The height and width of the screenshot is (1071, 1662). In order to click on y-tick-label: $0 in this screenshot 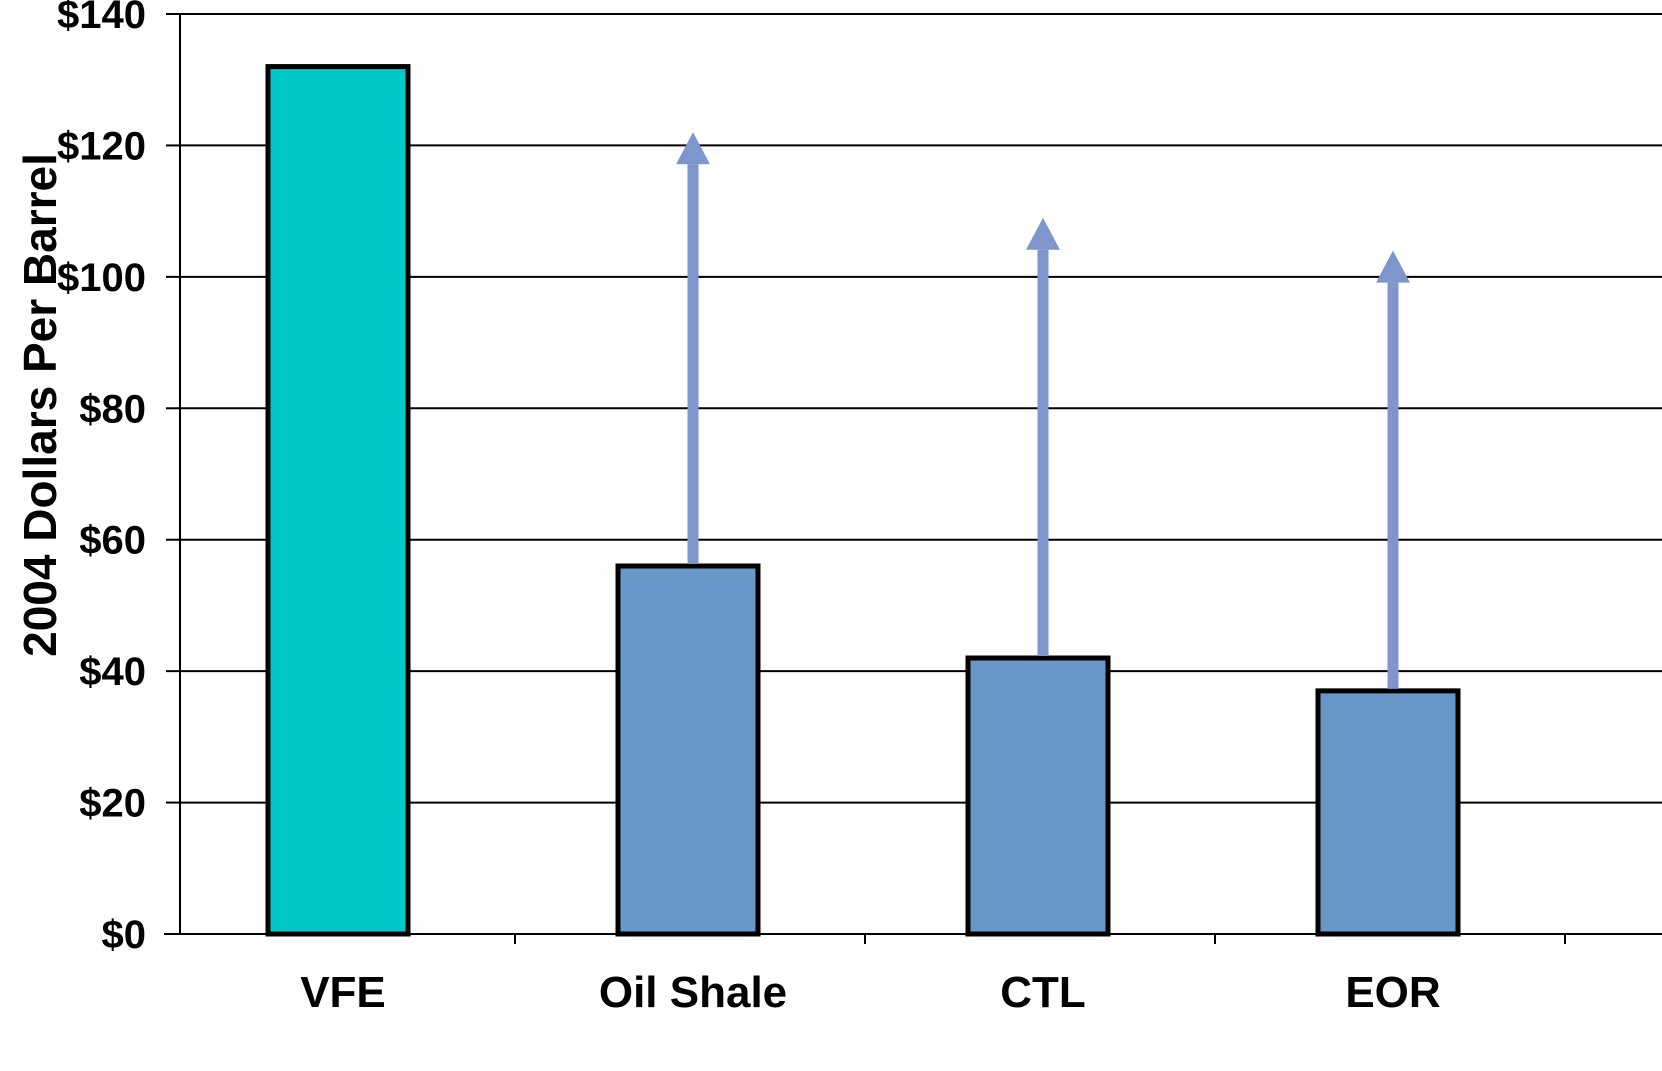, I will do `click(124, 935)`.